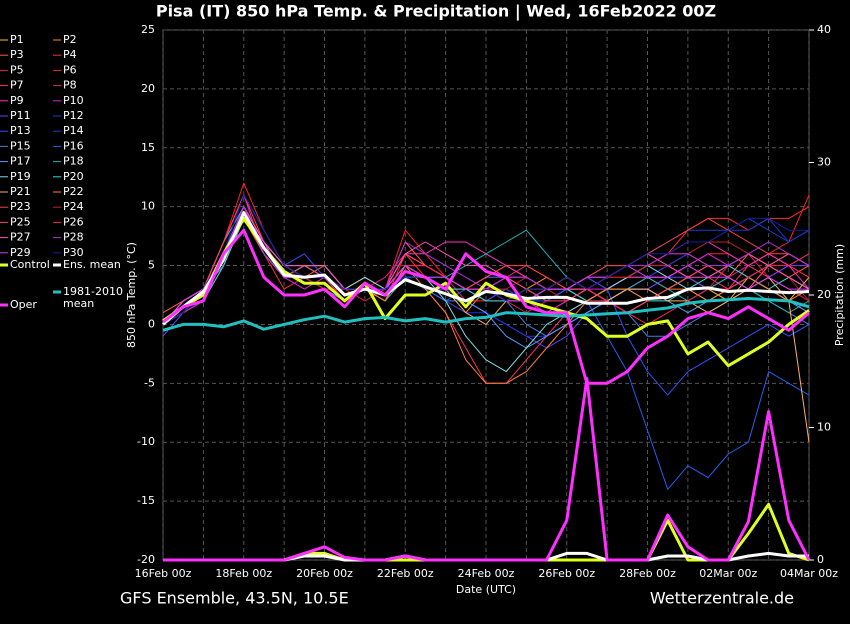  I want to click on x-tick-label: 26Feb 00z, so click(566, 573).